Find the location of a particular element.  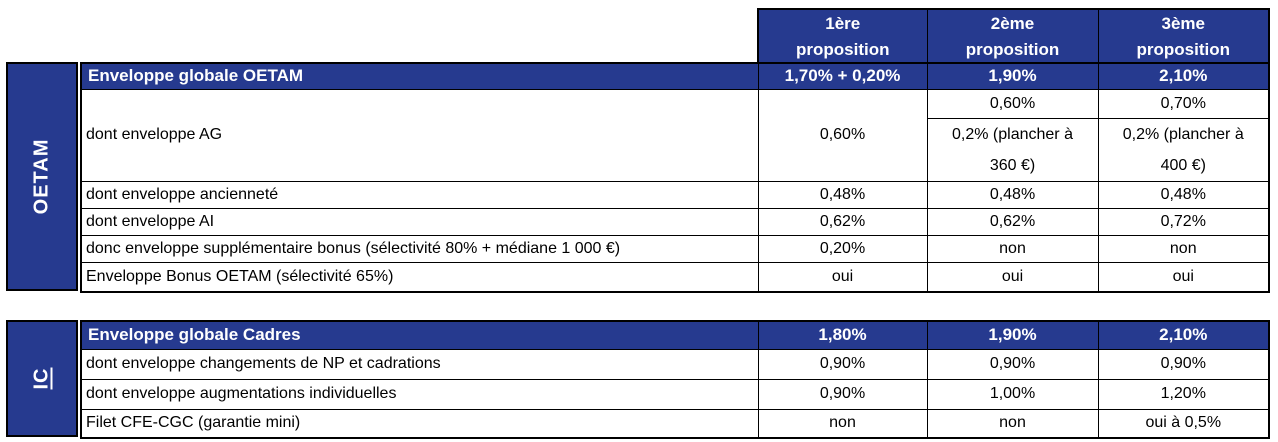

cell-ic-filet-p3: oui à 0,5% is located at coordinates (1183, 423).